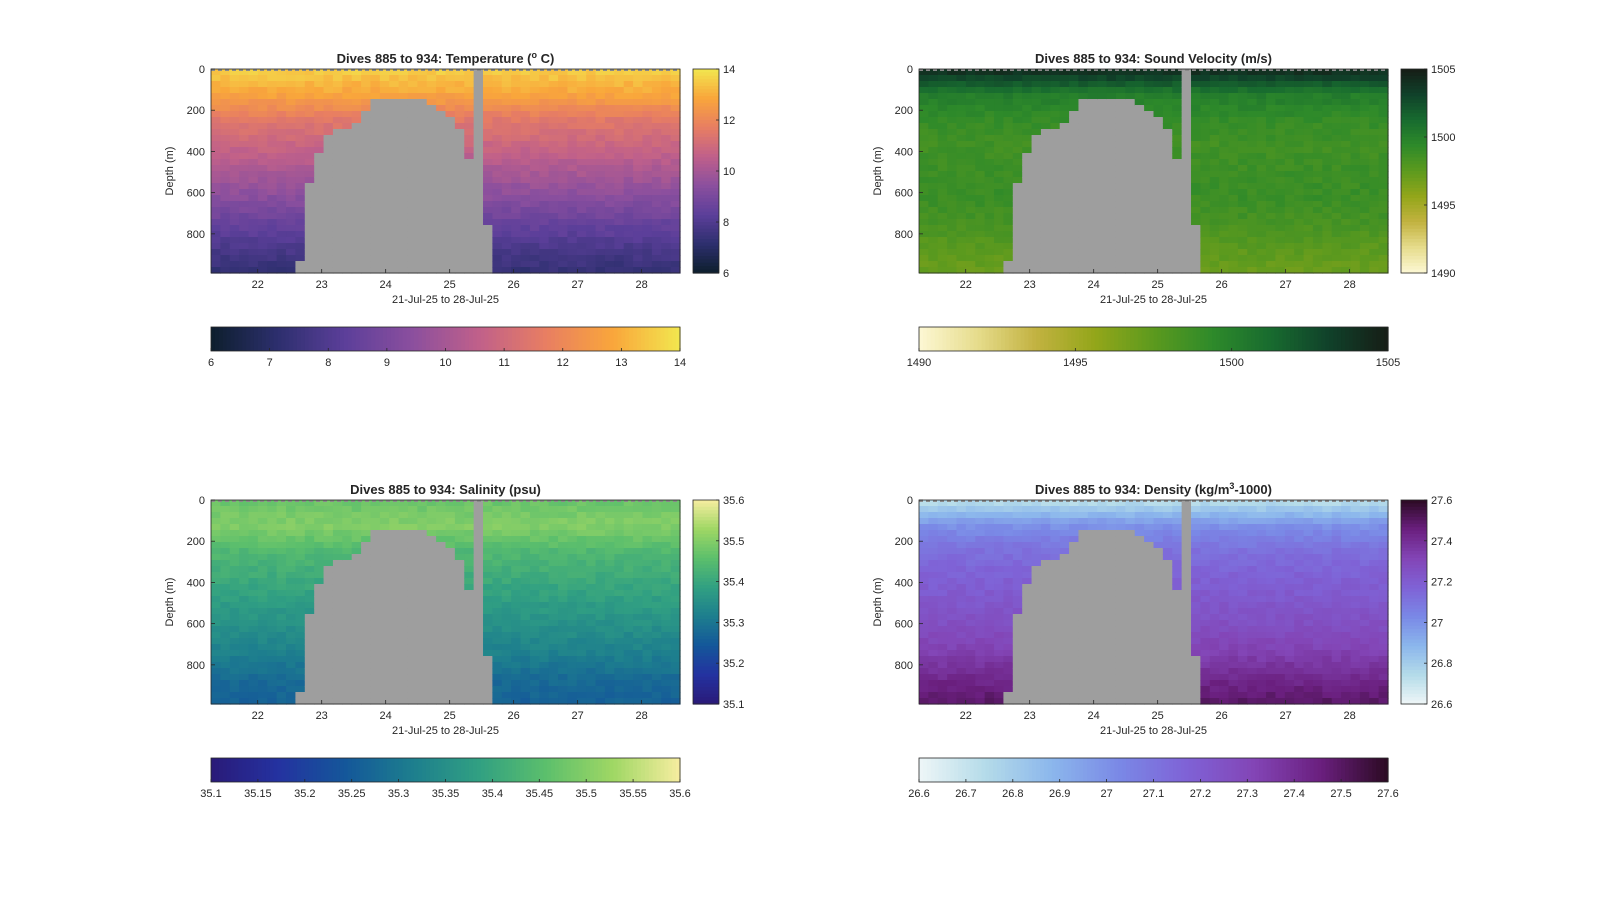  Describe the element at coordinates (966, 285) in the screenshot. I see `x-tick-label: 22` at that location.